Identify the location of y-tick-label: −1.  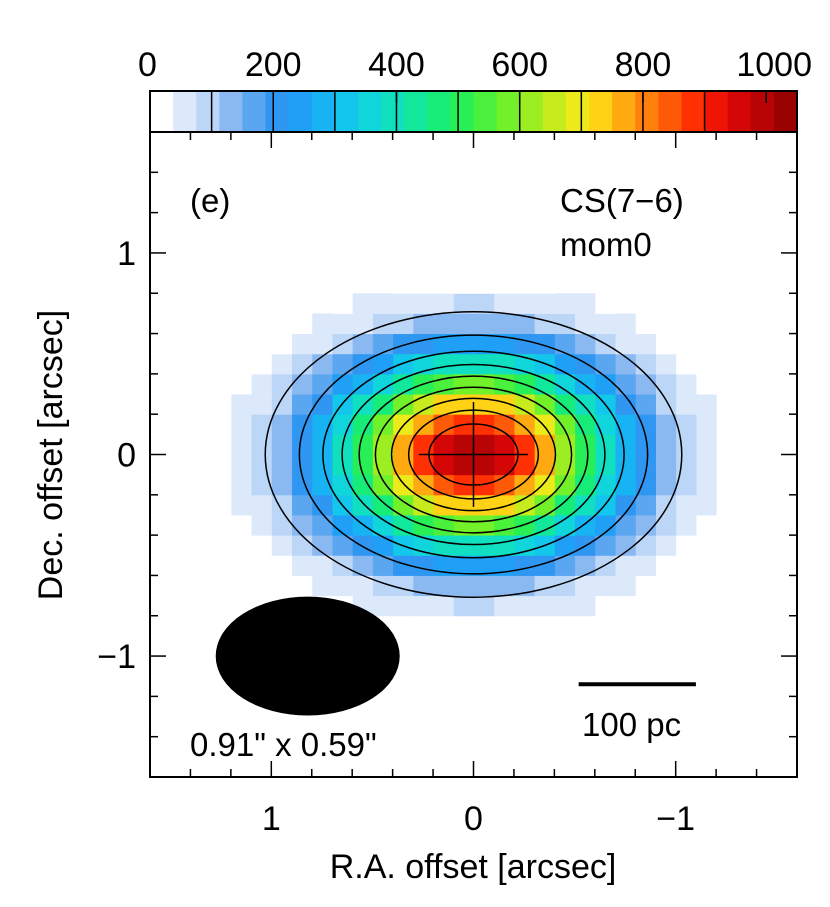
(116, 657).